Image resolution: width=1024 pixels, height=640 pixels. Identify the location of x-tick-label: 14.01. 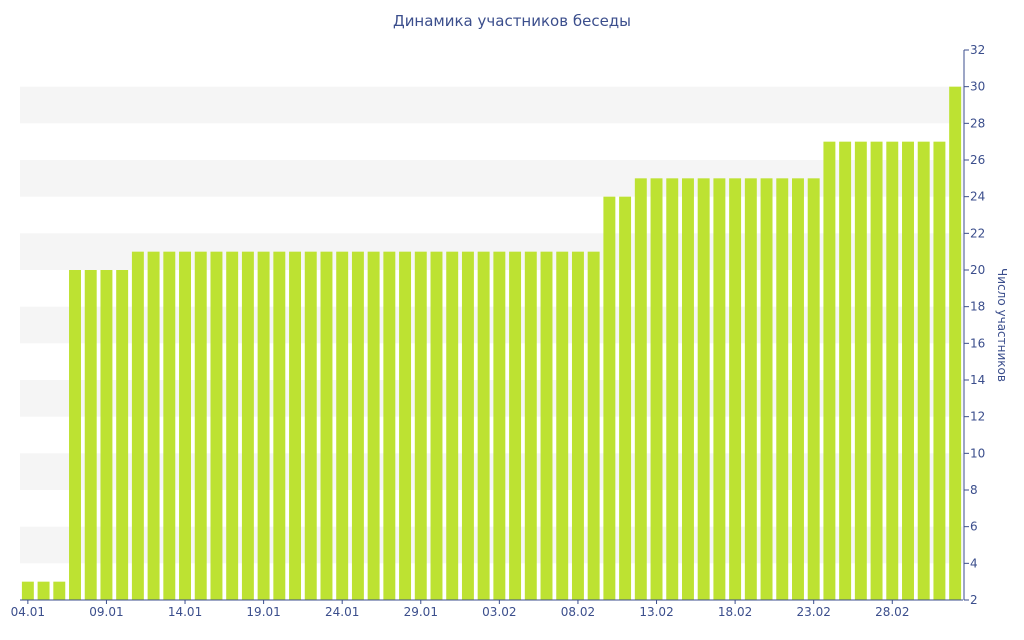
(185, 612).